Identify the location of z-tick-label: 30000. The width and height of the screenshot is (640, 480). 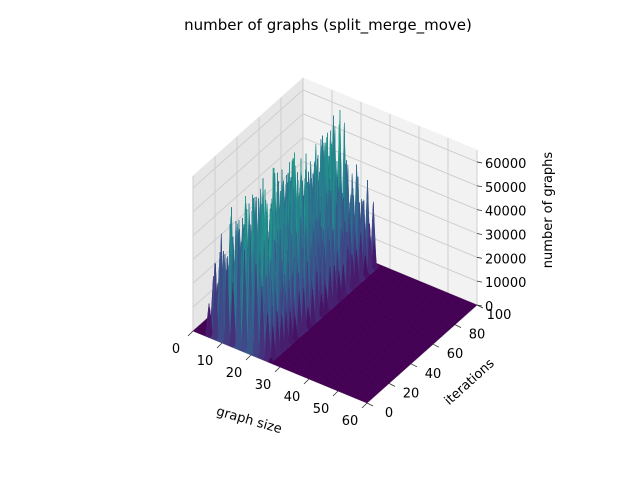
(505, 235).